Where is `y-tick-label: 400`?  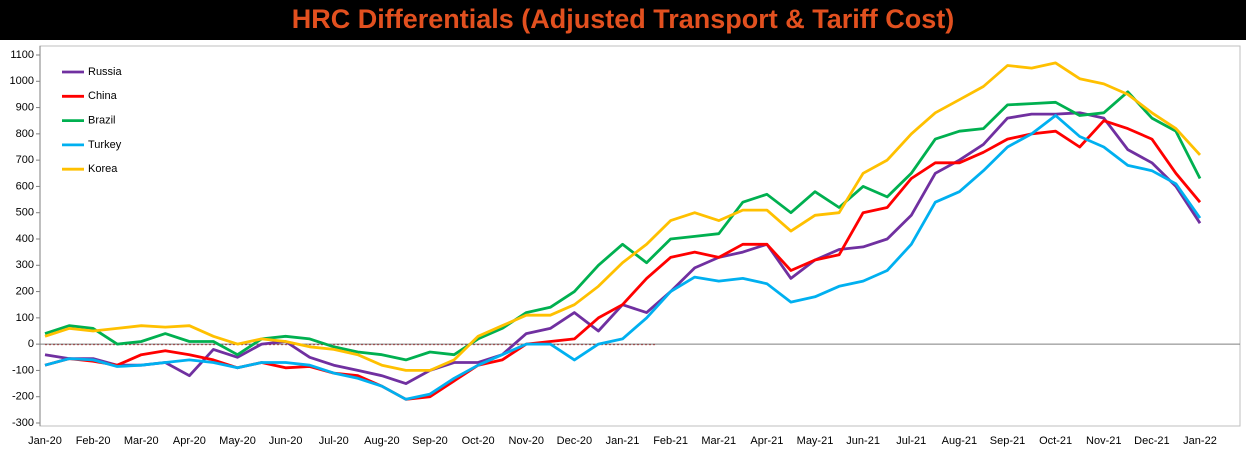 y-tick-label: 400 is located at coordinates (25, 239).